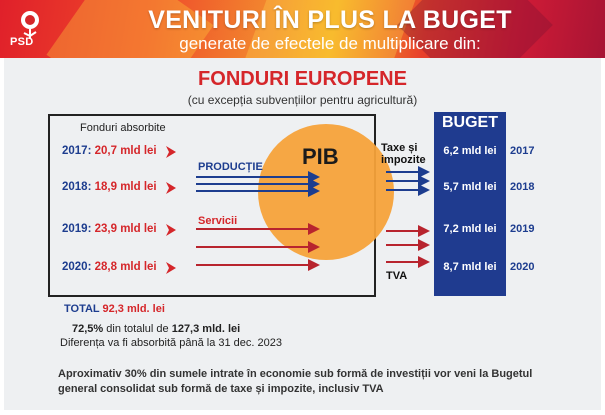  Describe the element at coordinates (397, 276) in the screenshot. I see `tva-label: TVA` at that location.